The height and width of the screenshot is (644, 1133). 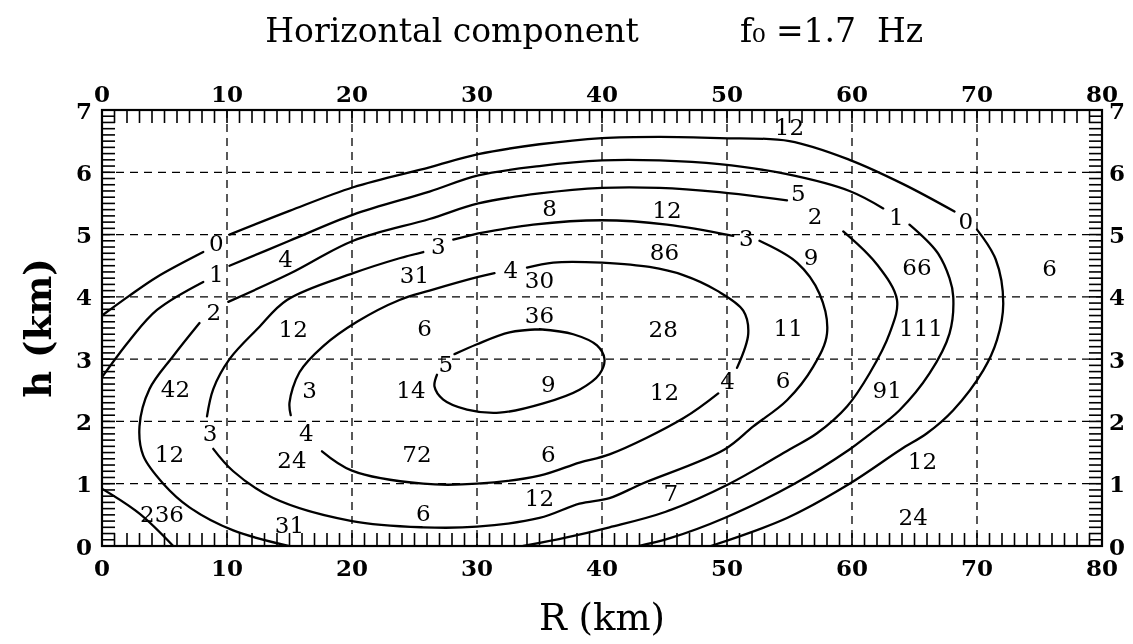 I want to click on y-tick-label: 0, so click(x=83, y=546).